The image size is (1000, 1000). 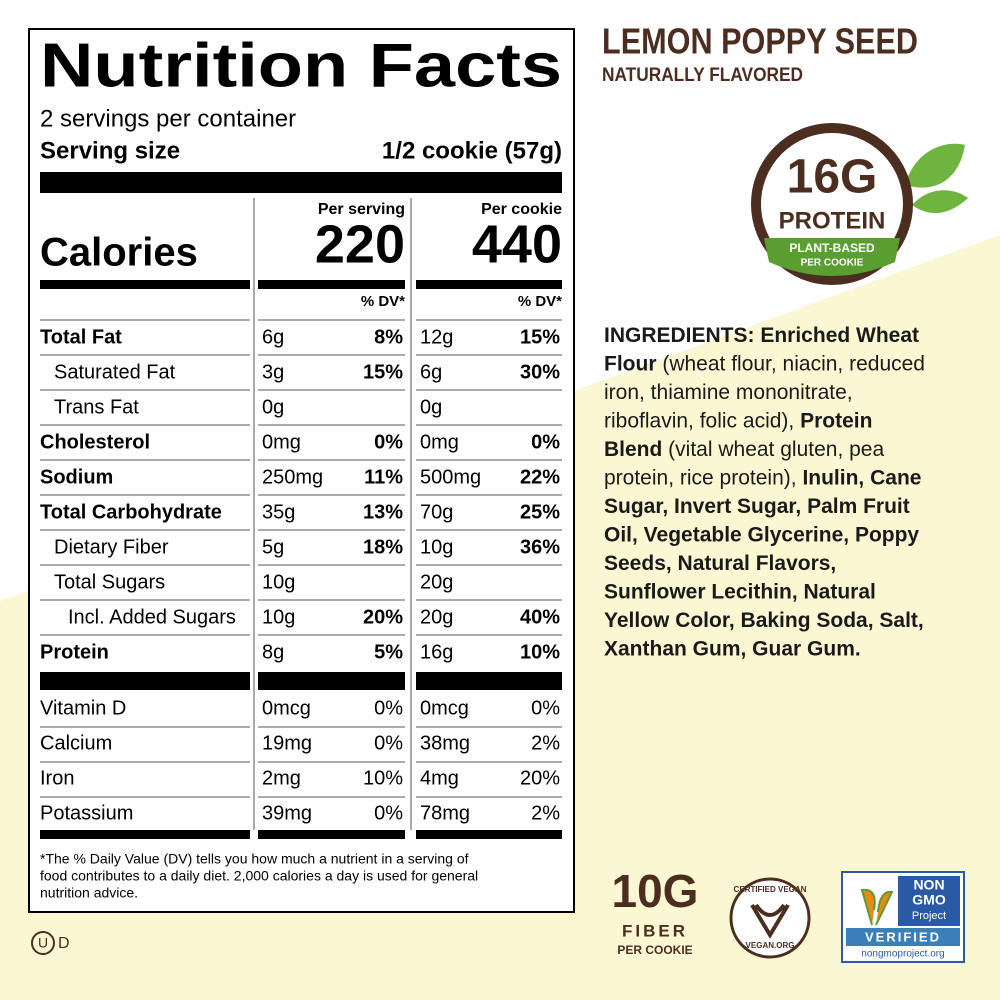 What do you see at coordinates (131, 512) in the screenshot?
I see `nutrient-name: Total Carbohydrate` at bounding box center [131, 512].